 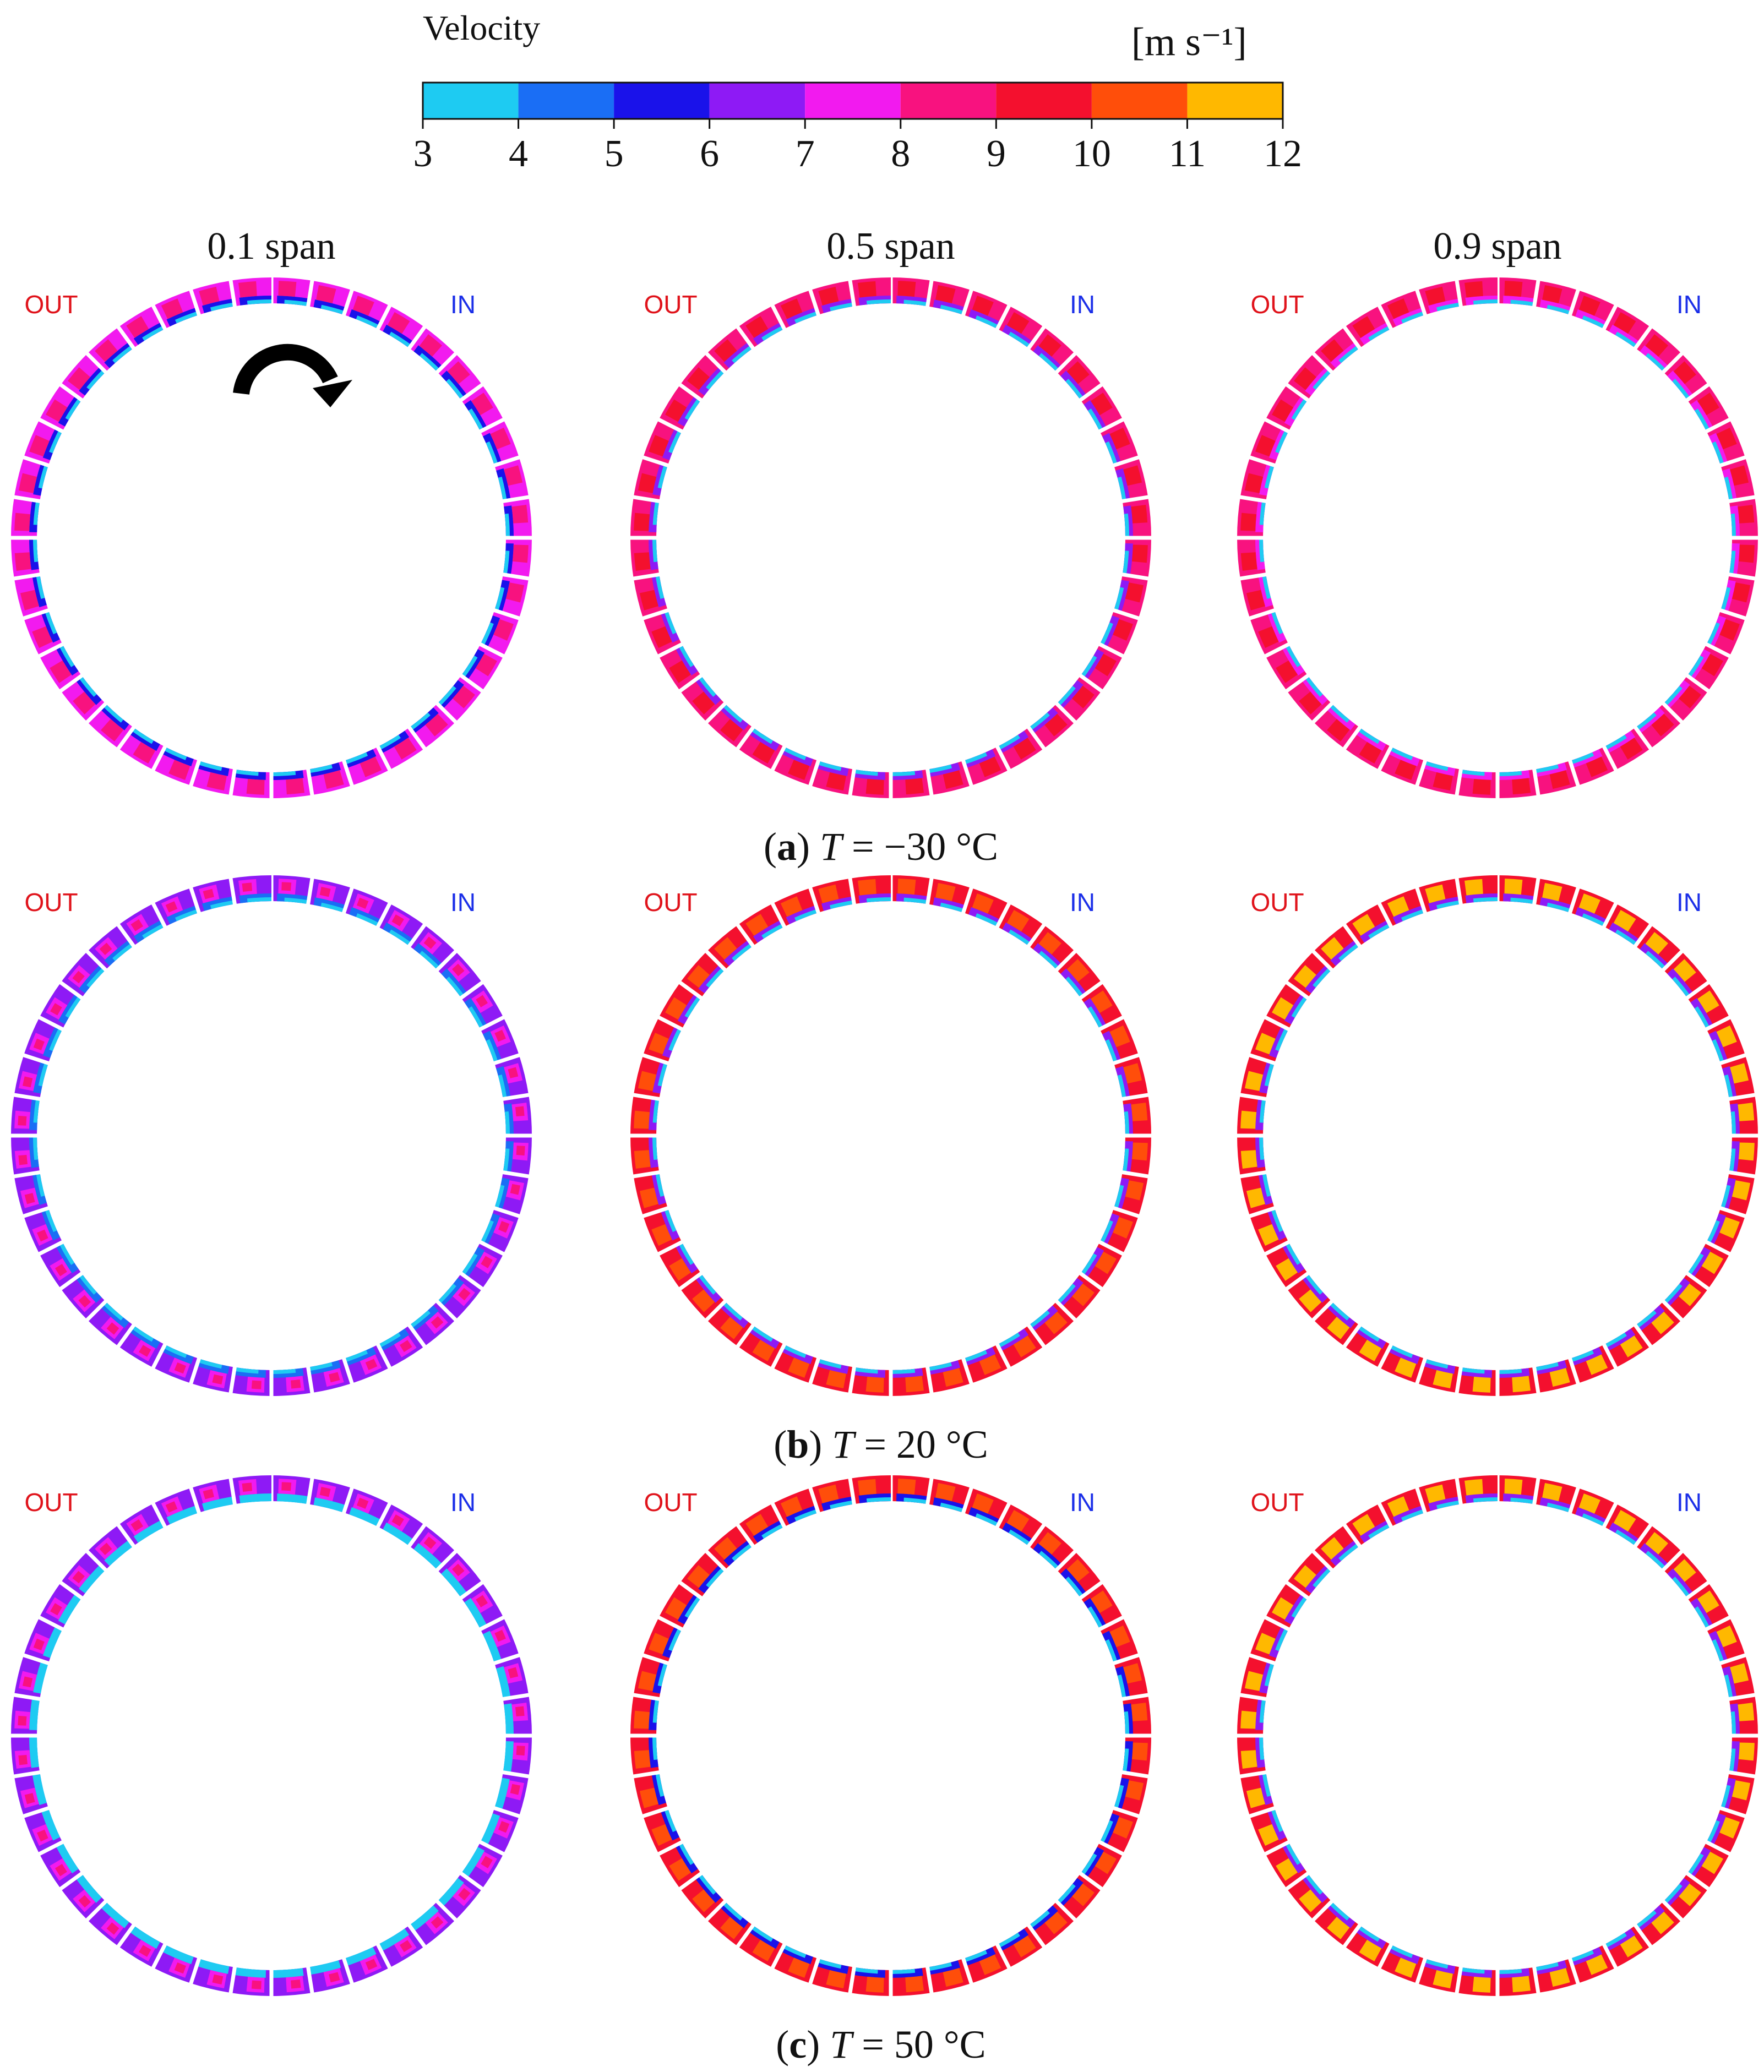 I want to click on column-label-2: 0.9 span, so click(x=1497, y=246).